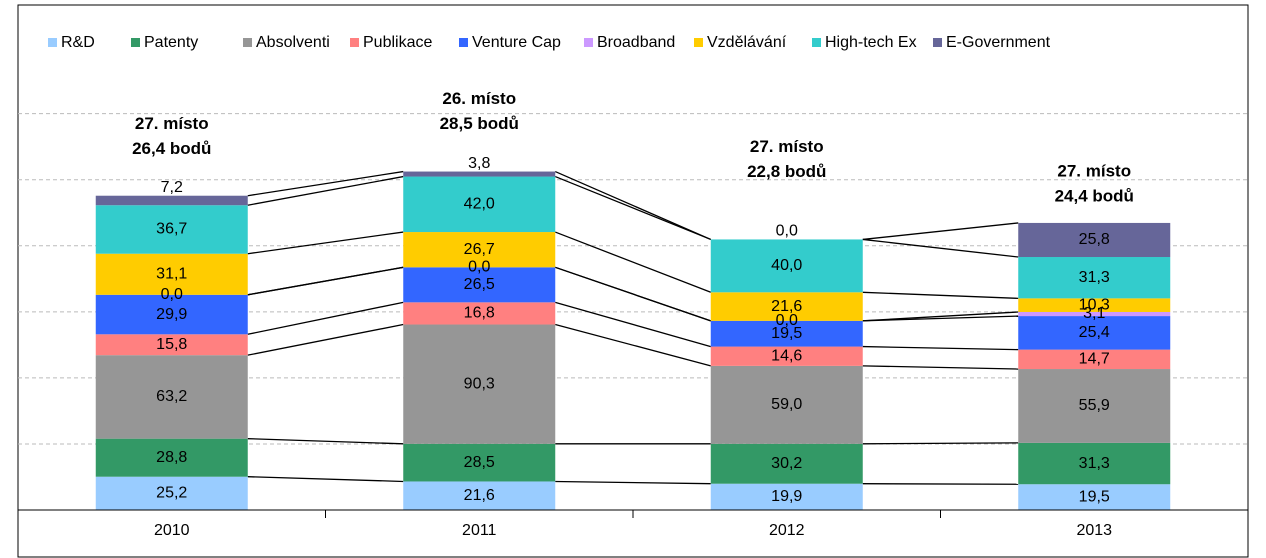 The image size is (1266, 558). What do you see at coordinates (171, 493) in the screenshot?
I see `value-label: 25,2` at bounding box center [171, 493].